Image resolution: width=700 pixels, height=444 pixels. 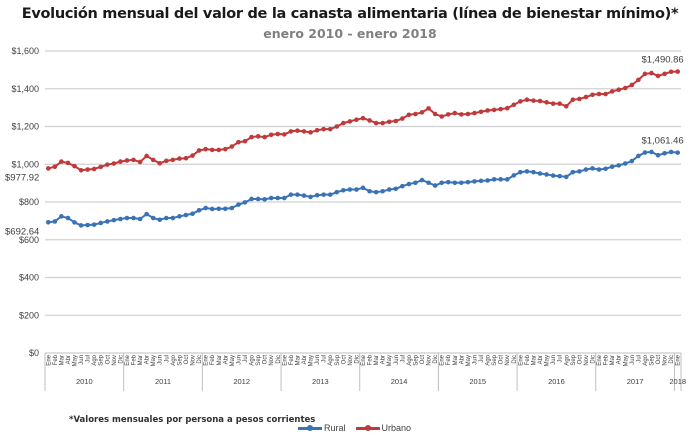 I want to click on month-tick-label: Nov, so click(x=115, y=360).